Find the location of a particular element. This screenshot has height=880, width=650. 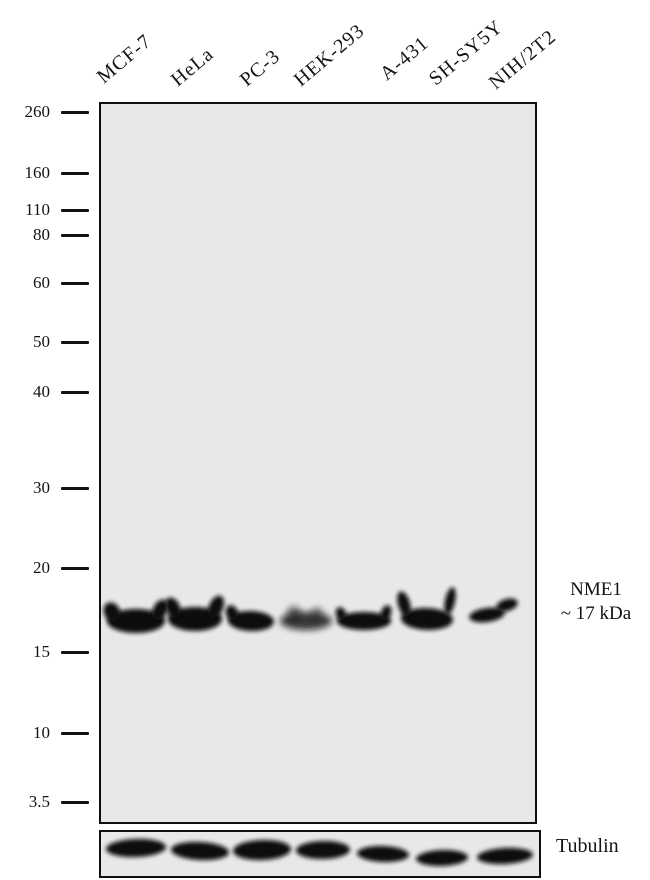

marker-label: 3.5 is located at coordinates (39, 801).